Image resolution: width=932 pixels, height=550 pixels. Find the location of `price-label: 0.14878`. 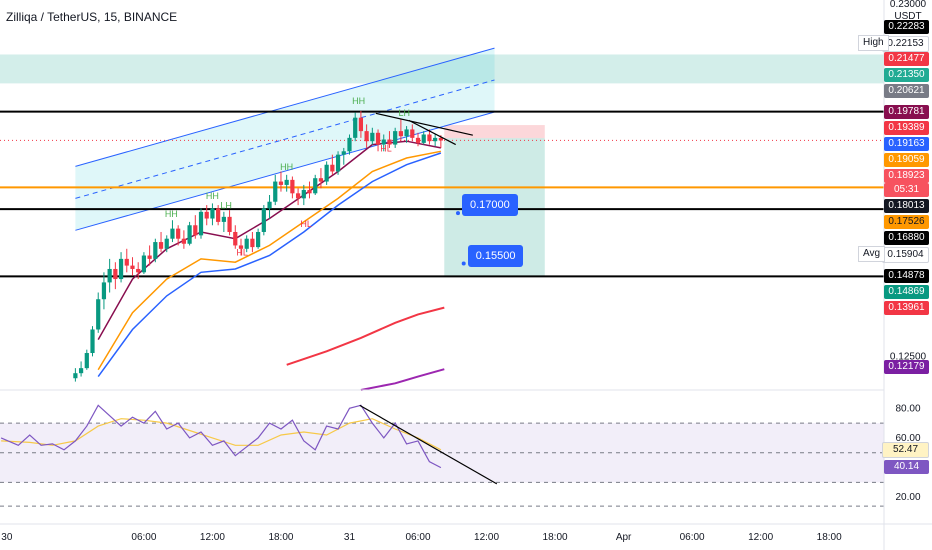

price-label: 0.14878 is located at coordinates (906, 276).